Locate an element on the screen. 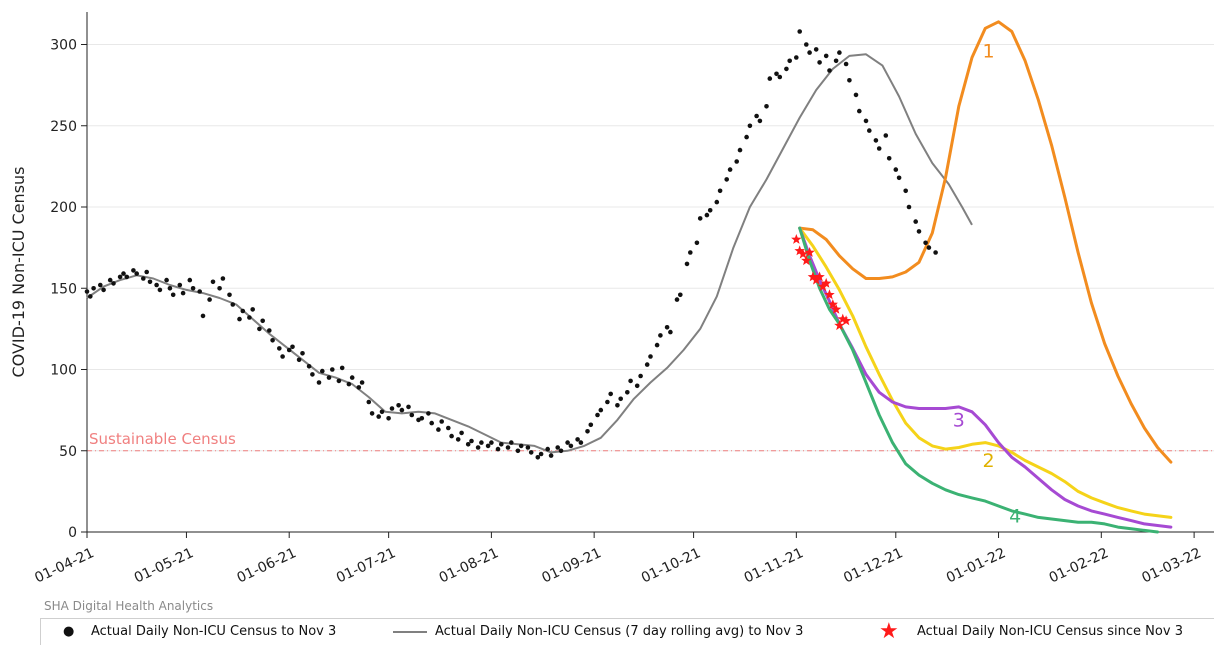 The height and width of the screenshot is (645, 1214). y-tick-label: 300 is located at coordinates (63, 46).